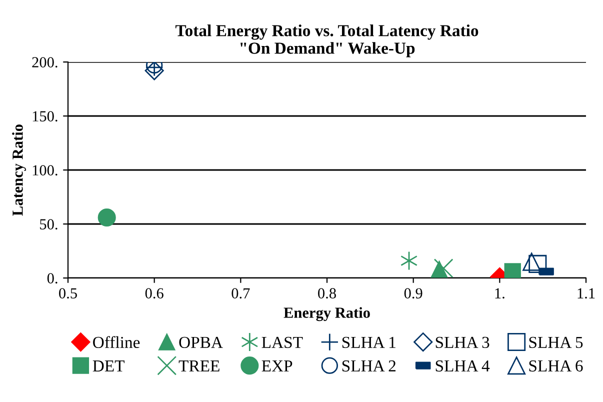 The height and width of the screenshot is (402, 603). I want to click on legend-label: EXP, so click(277, 366).